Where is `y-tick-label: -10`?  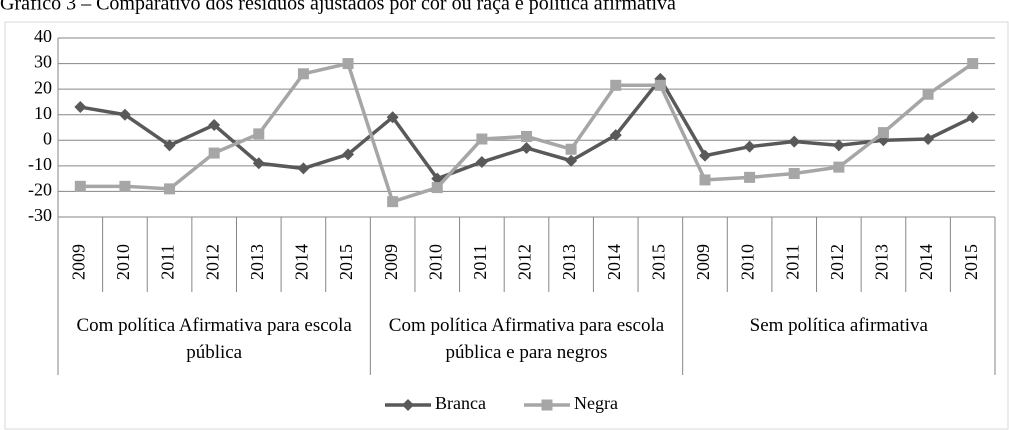
y-tick-label: -10 is located at coordinates (40, 164).